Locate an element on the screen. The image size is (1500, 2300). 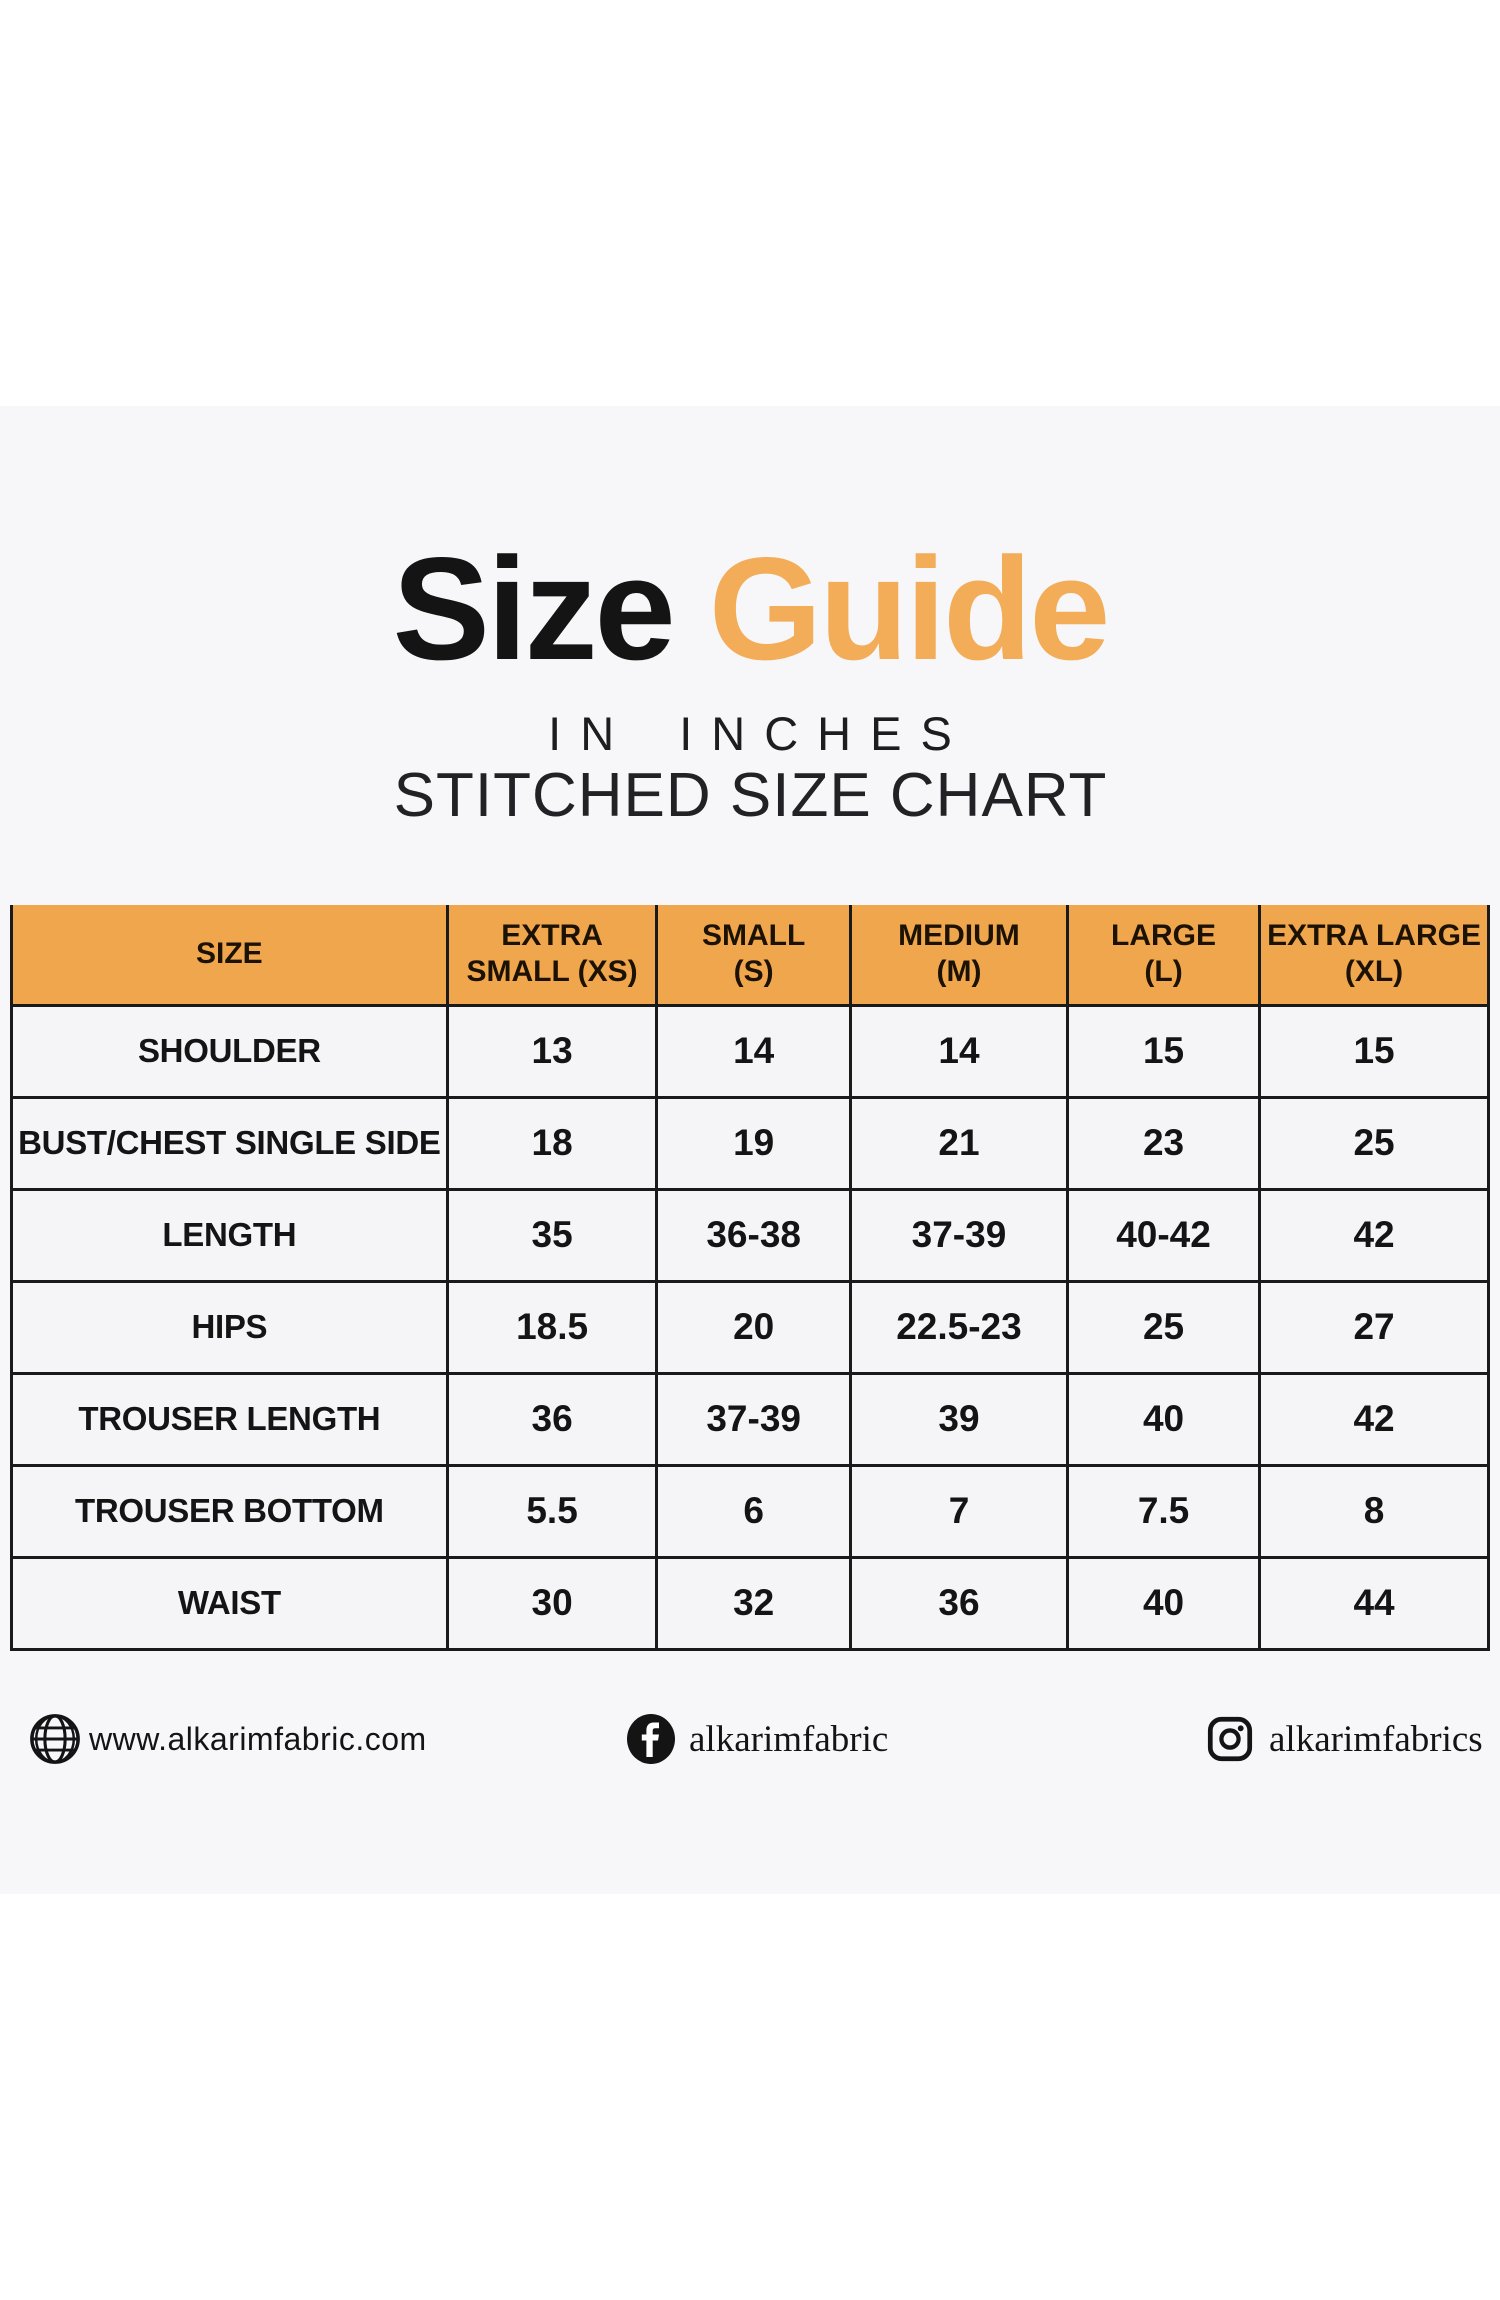
value-cell: 21 is located at coordinates (959, 1143).